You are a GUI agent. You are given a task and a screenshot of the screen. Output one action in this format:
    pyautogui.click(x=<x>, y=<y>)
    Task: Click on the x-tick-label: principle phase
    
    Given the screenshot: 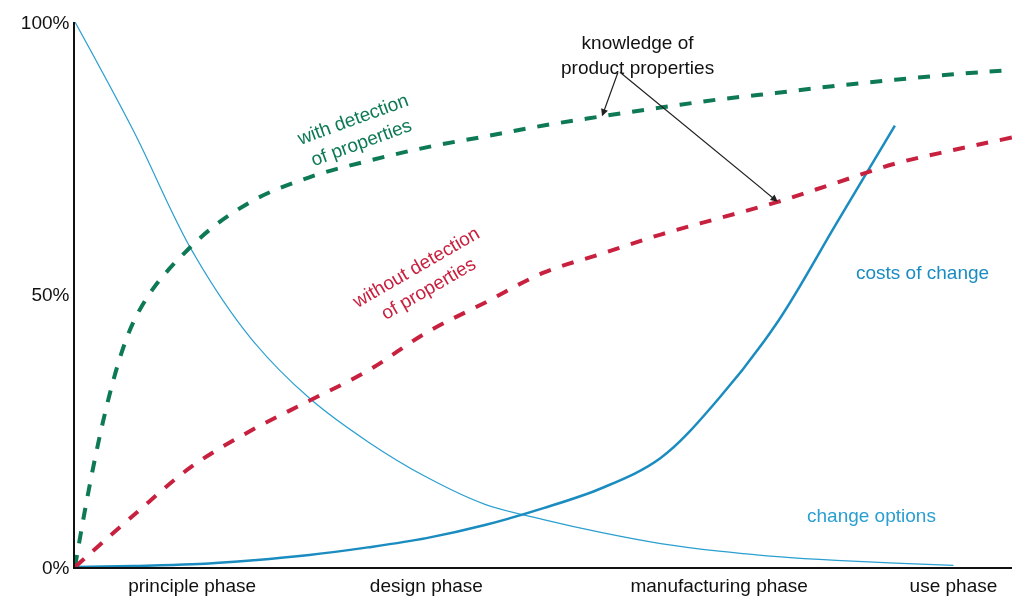 What is the action you would take?
    pyautogui.click(x=192, y=585)
    